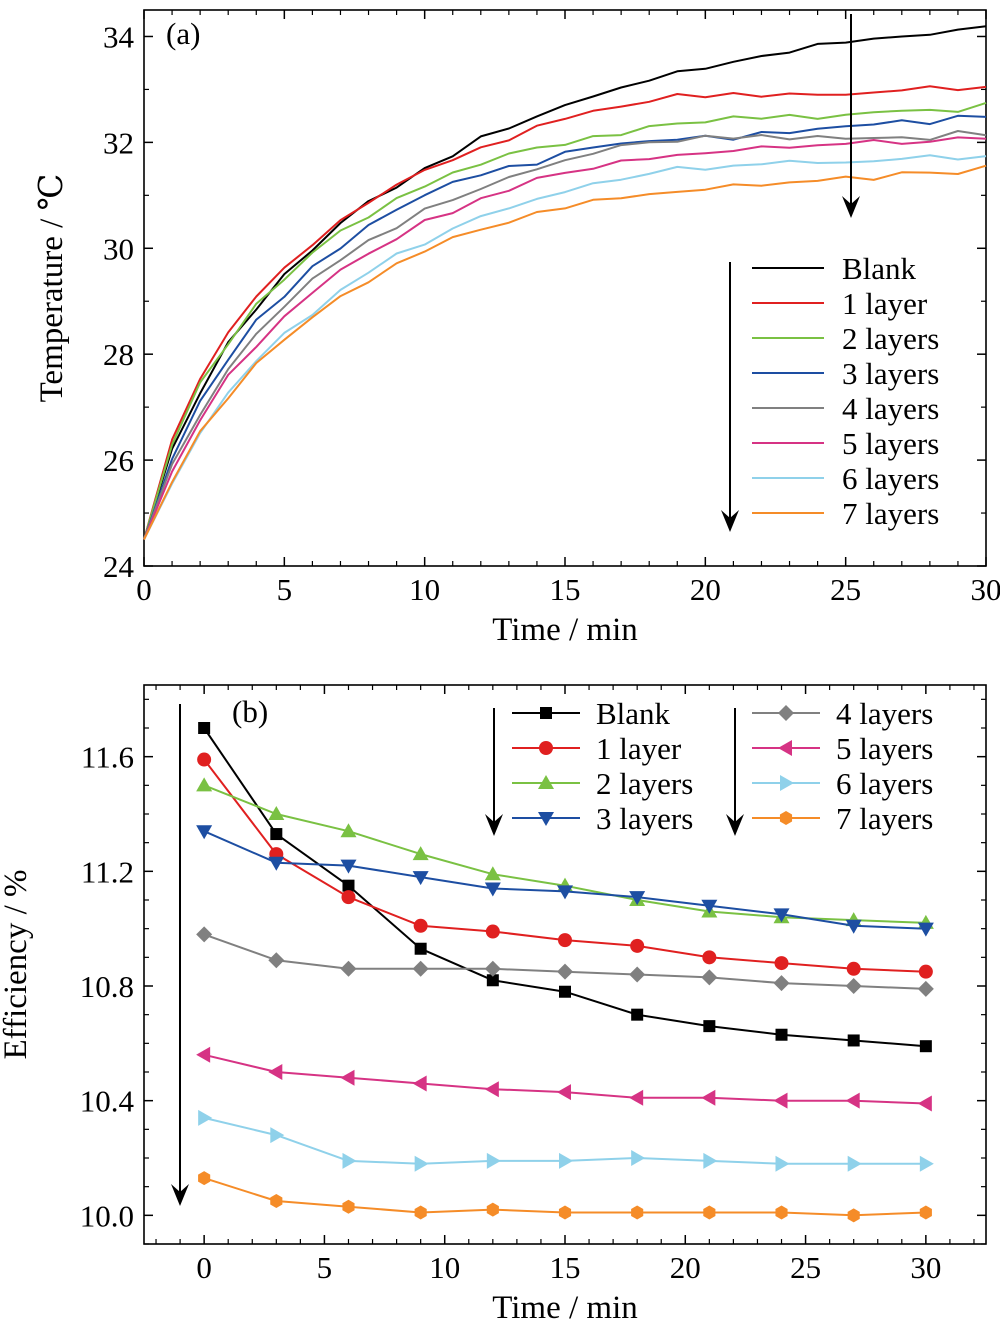  What do you see at coordinates (107, 871) in the screenshot?
I see `y-tick-label: 11.2` at bounding box center [107, 871].